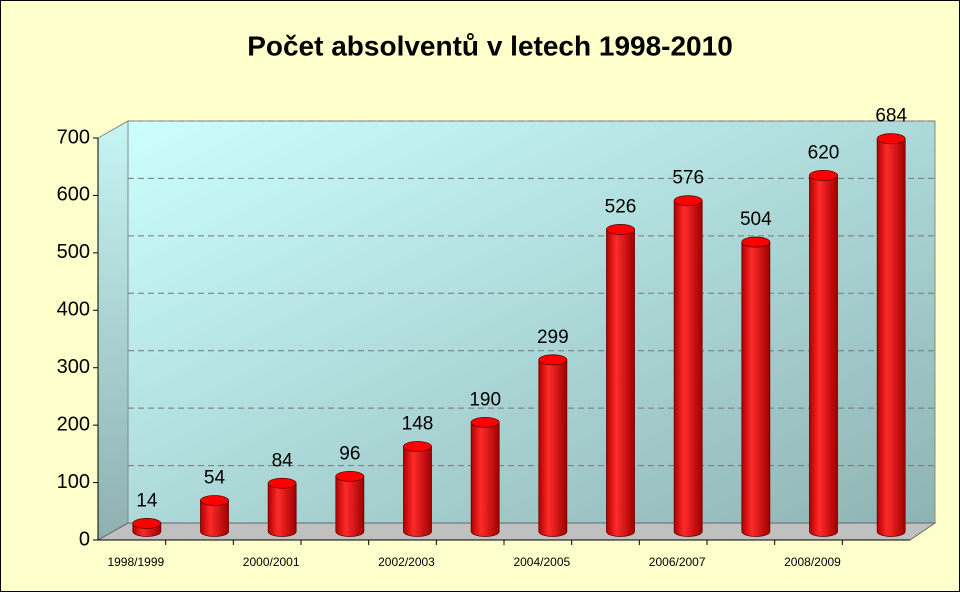 This screenshot has height=592, width=960. What do you see at coordinates (135, 562) in the screenshot?
I see `x-tick-label: 1998/1999` at bounding box center [135, 562].